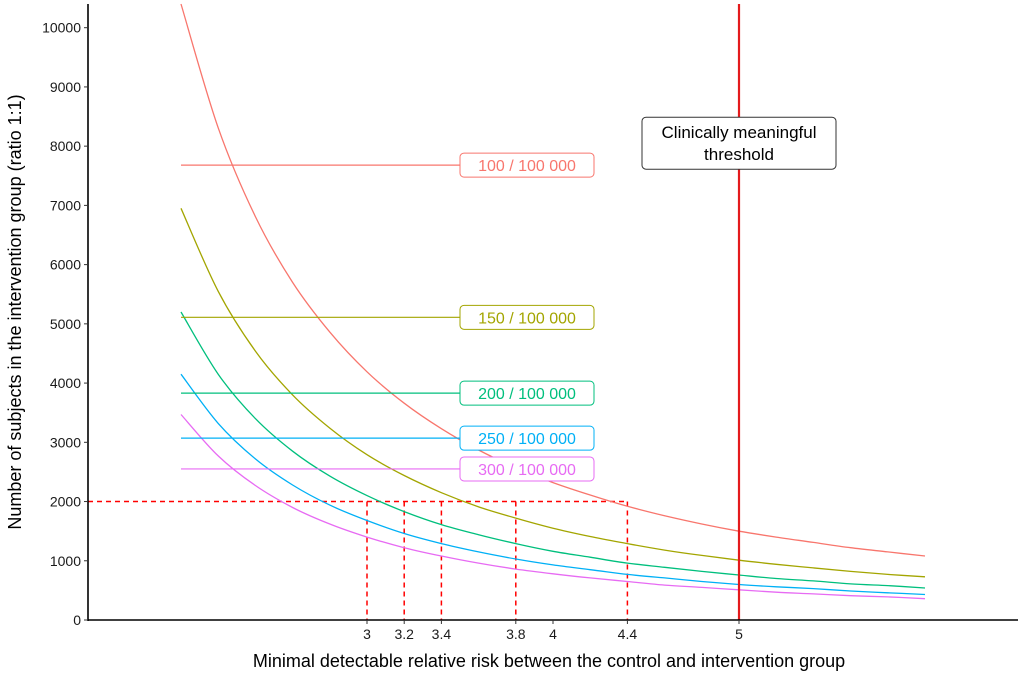 This screenshot has width=1021, height=675. I want to click on y-tick-label: 2000, so click(65, 502).